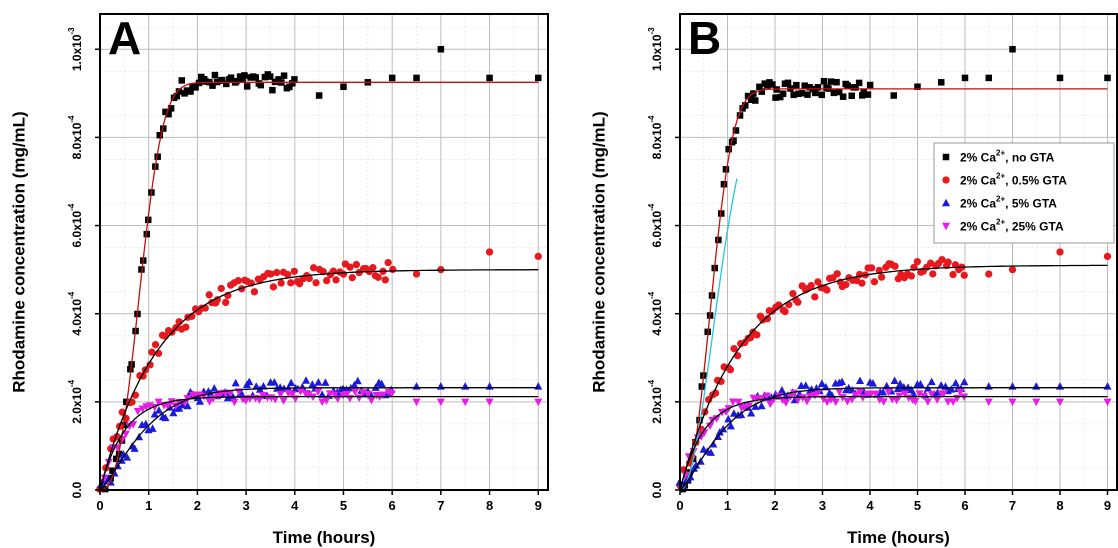  What do you see at coordinates (822, 505) in the screenshot?
I see `x-tick-label: 3` at bounding box center [822, 505].